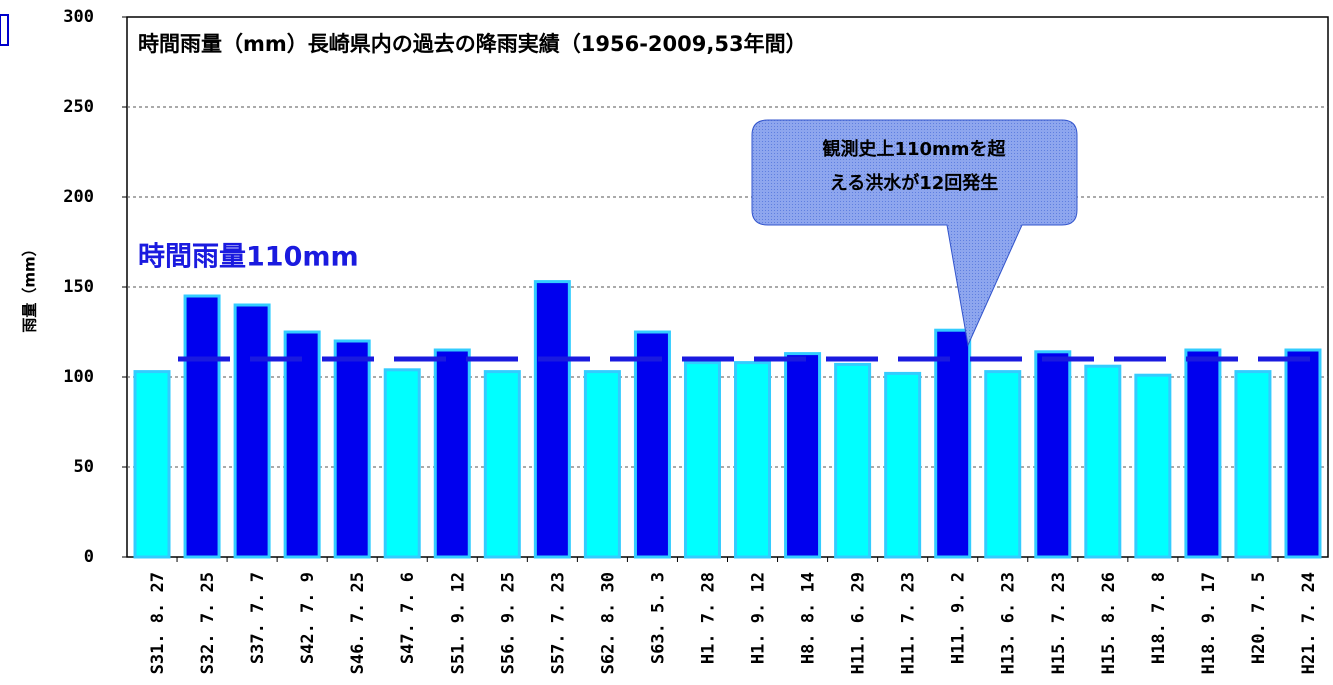  Describe the element at coordinates (914, 183) in the screenshot. I see `annotation: える洪水が12回発生` at that location.